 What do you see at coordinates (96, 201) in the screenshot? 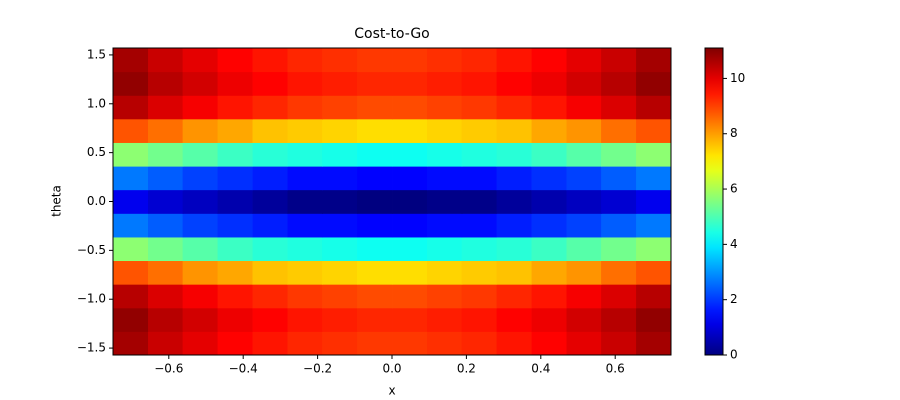
I see `y-tick-label: 0.0` at bounding box center [96, 201].